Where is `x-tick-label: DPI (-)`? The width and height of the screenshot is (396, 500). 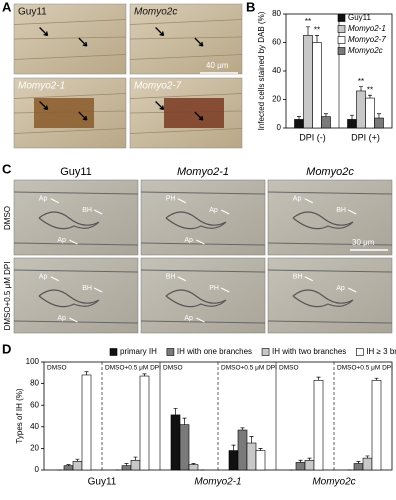 x-tick-label: DPI (-) is located at coordinates (312, 137).